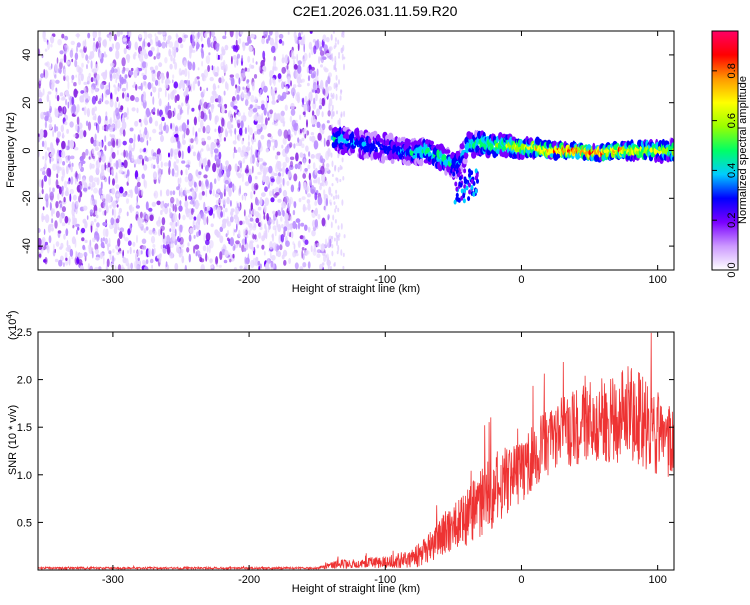 The image size is (750, 605). I want to click on snr-y-multiplier-close: ), so click(13, 312).